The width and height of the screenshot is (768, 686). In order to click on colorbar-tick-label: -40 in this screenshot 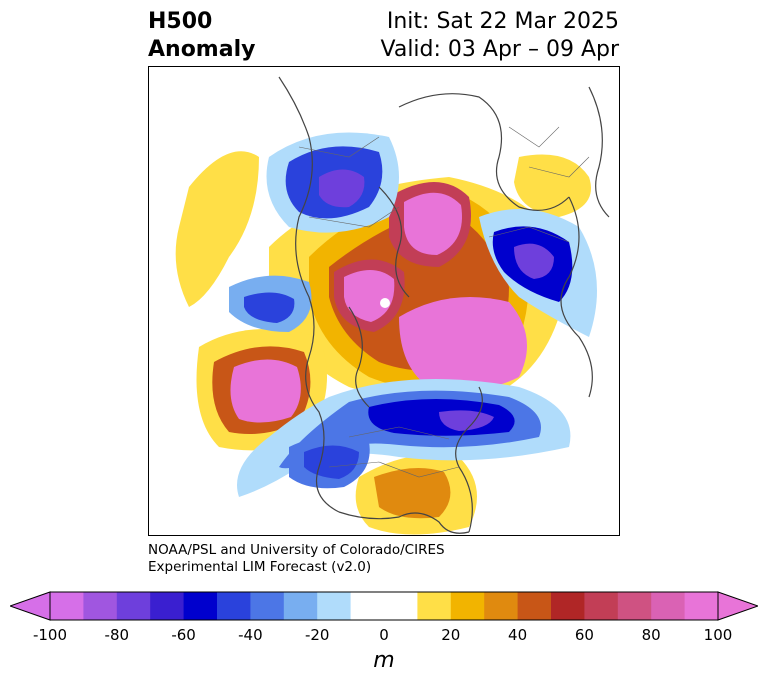, I will do `click(250, 635)`.